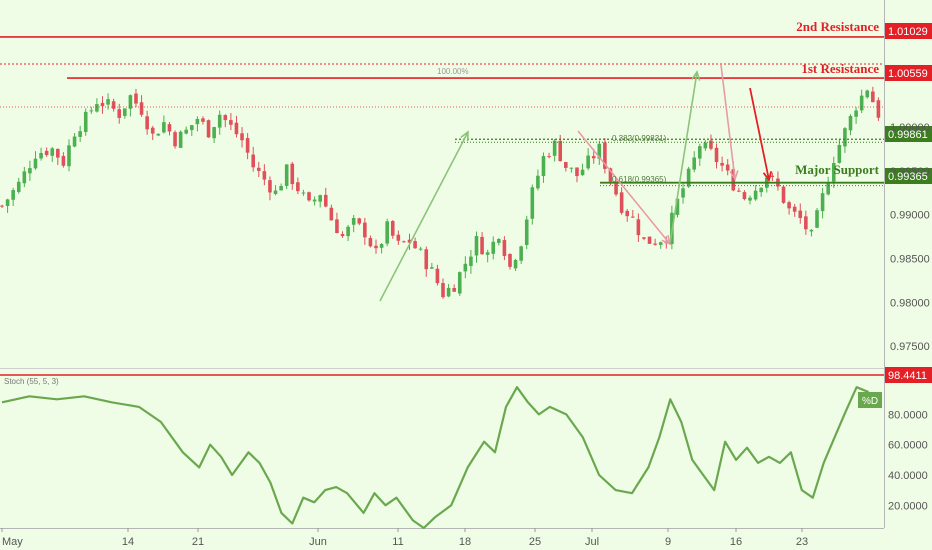 Image resolution: width=932 pixels, height=550 pixels. Describe the element at coordinates (453, 71) in the screenshot. I see `fib-100-text: 100.00%` at that location.